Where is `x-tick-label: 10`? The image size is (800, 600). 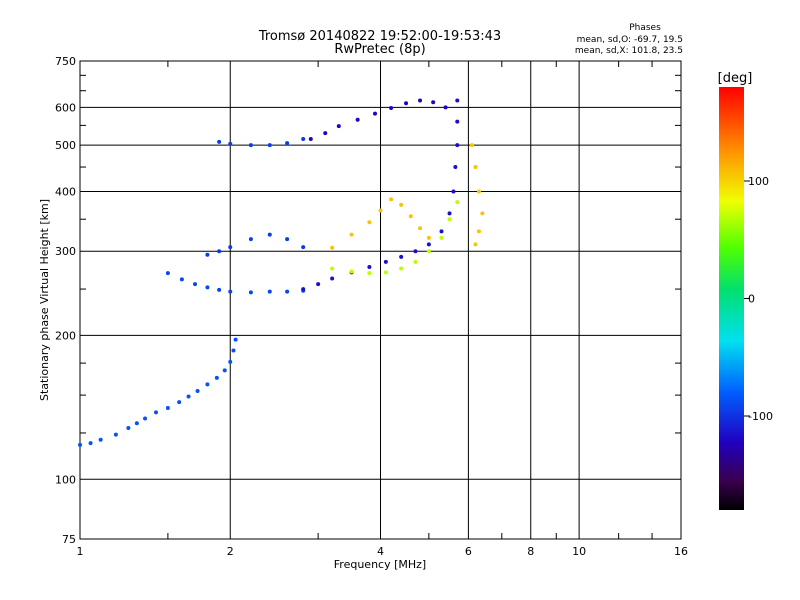 x-tick-label: 10 is located at coordinates (579, 551).